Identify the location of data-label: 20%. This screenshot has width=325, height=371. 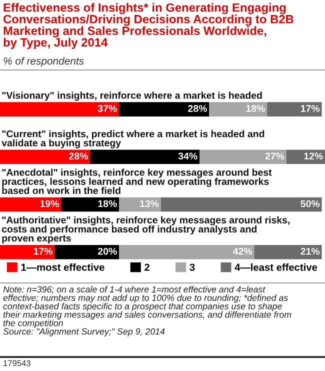
(107, 251).